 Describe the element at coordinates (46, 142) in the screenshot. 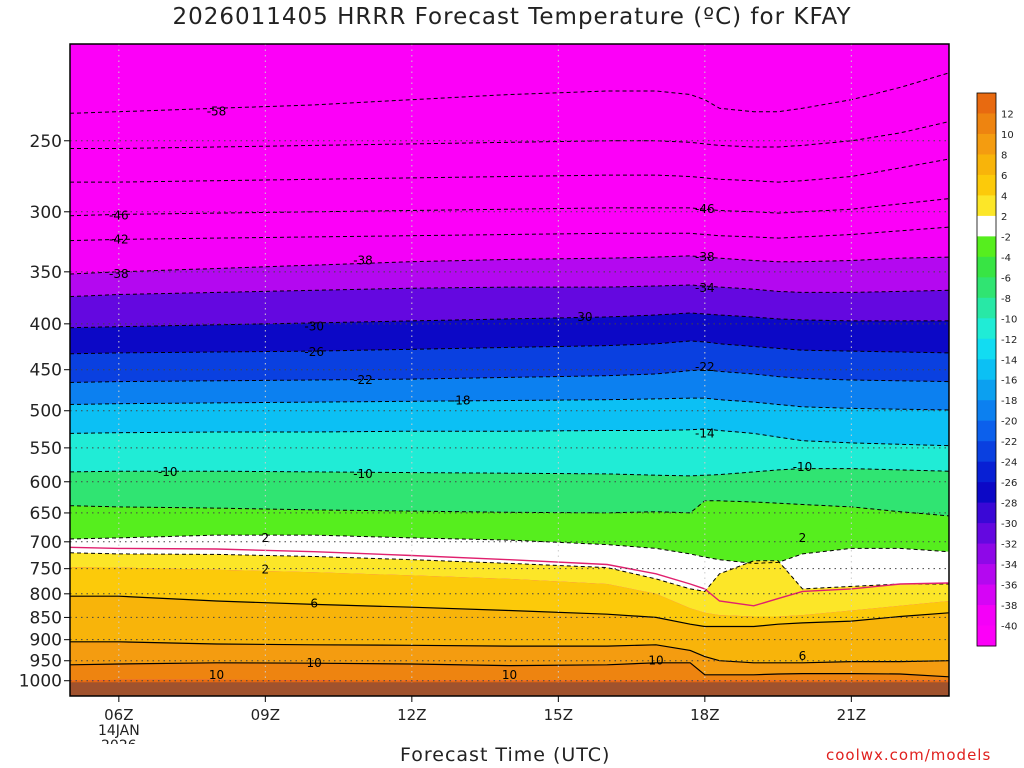

I see `y-tick-label: 250` at that location.